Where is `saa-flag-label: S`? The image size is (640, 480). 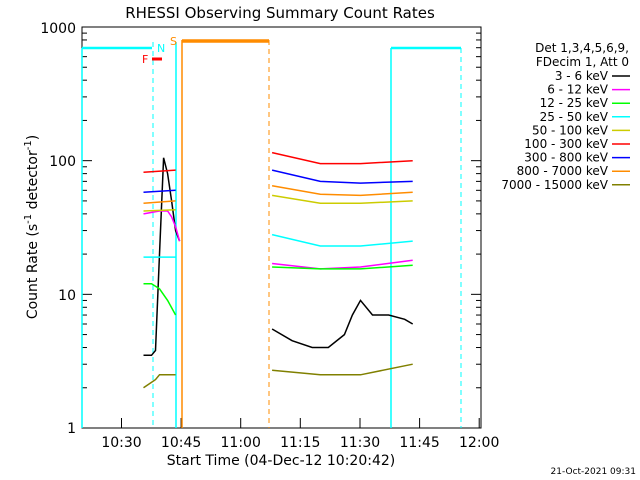 saa-flag-label: S is located at coordinates (173, 41).